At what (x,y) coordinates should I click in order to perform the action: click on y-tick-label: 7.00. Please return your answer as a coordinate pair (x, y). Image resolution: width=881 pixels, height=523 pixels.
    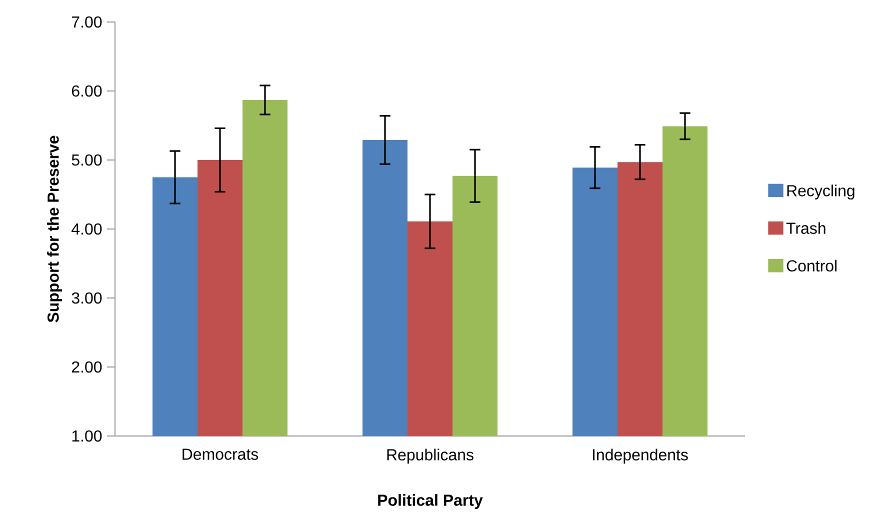
    Looking at the image, I should click on (87, 22).